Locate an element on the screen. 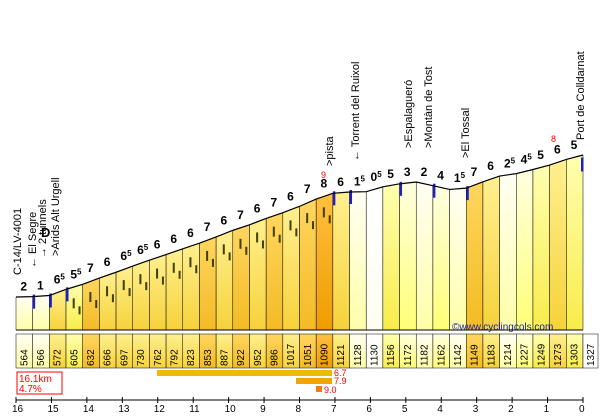  altitude-label: 1227 is located at coordinates (525, 354).